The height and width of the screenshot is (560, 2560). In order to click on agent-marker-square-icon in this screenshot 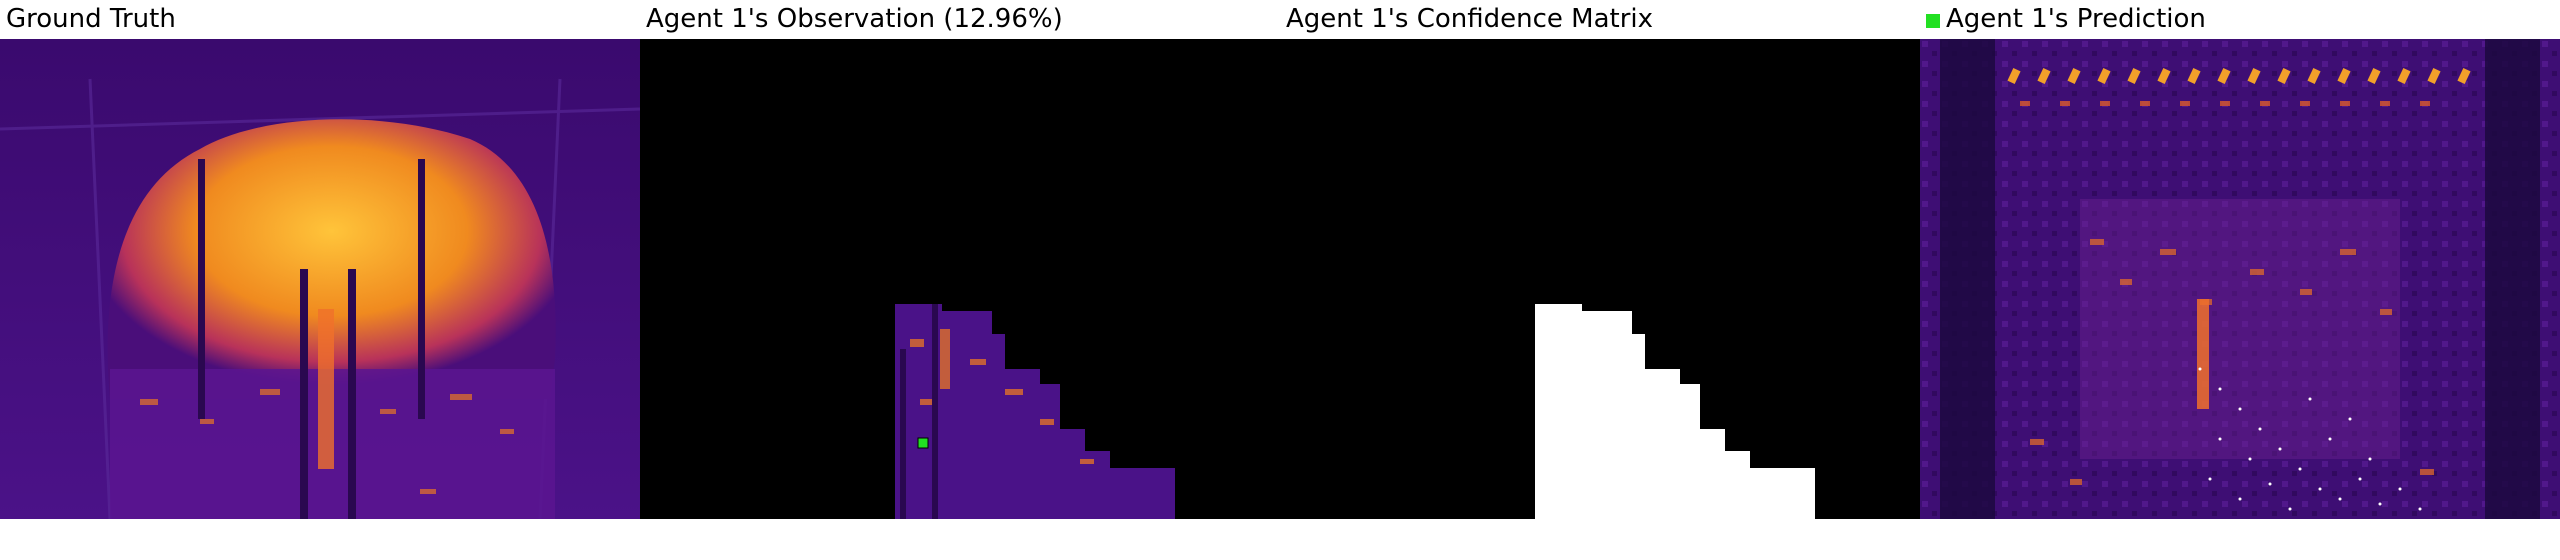, I will do `click(1933, 21)`.